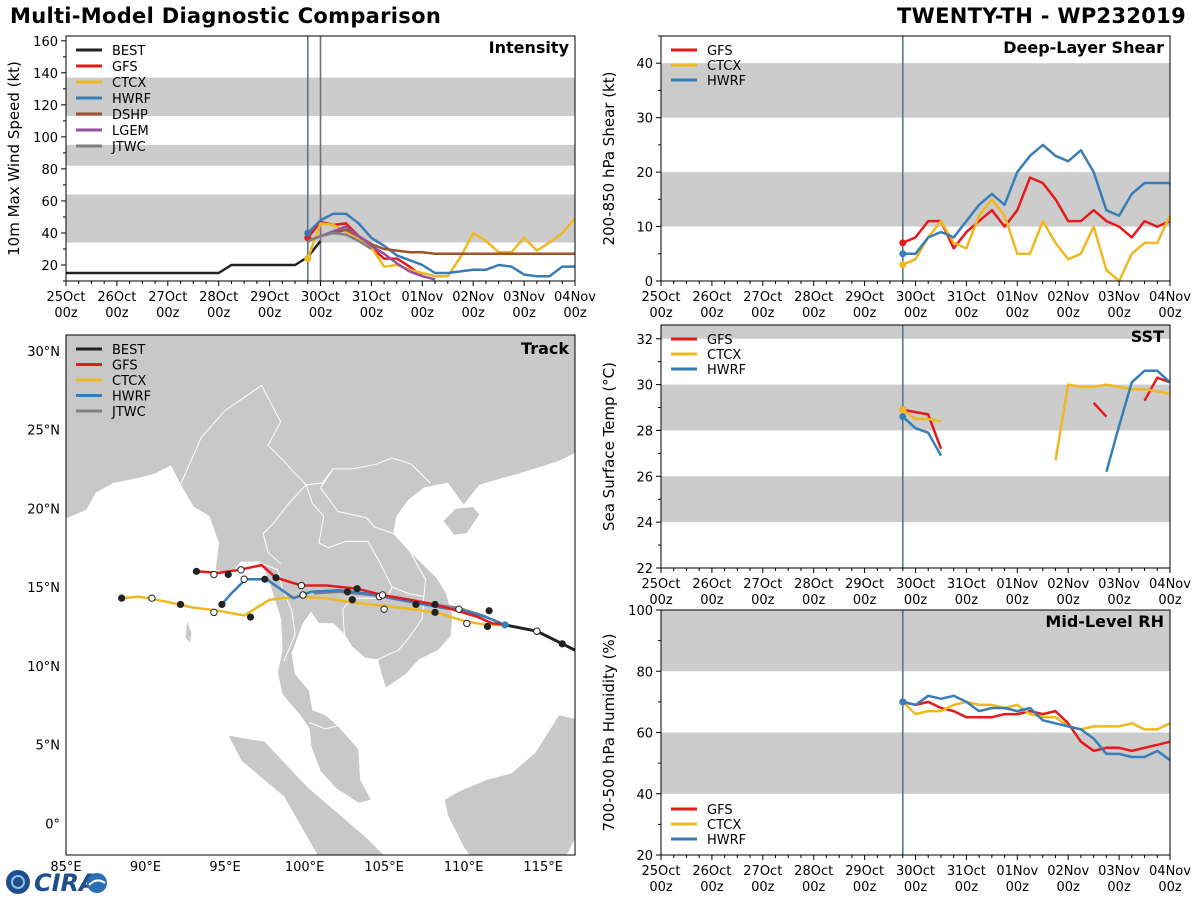  What do you see at coordinates (609, 732) in the screenshot?
I see `rh-ylabel: 700-500 hPa Humidity (%)` at bounding box center [609, 732].